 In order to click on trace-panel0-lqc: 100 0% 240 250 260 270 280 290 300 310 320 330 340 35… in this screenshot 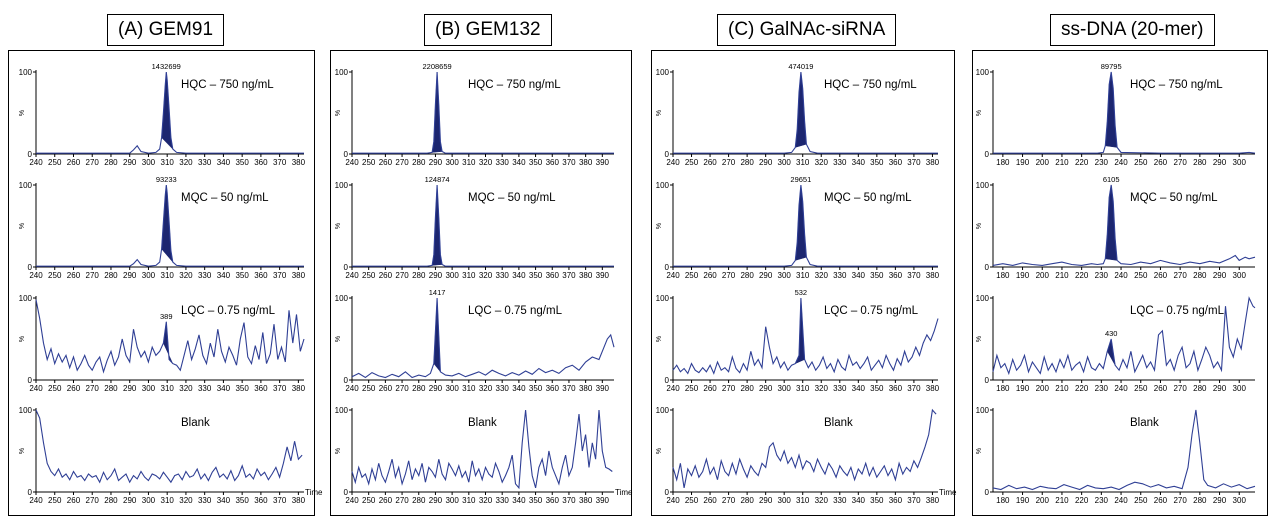, I will do `click(162, 343)`.